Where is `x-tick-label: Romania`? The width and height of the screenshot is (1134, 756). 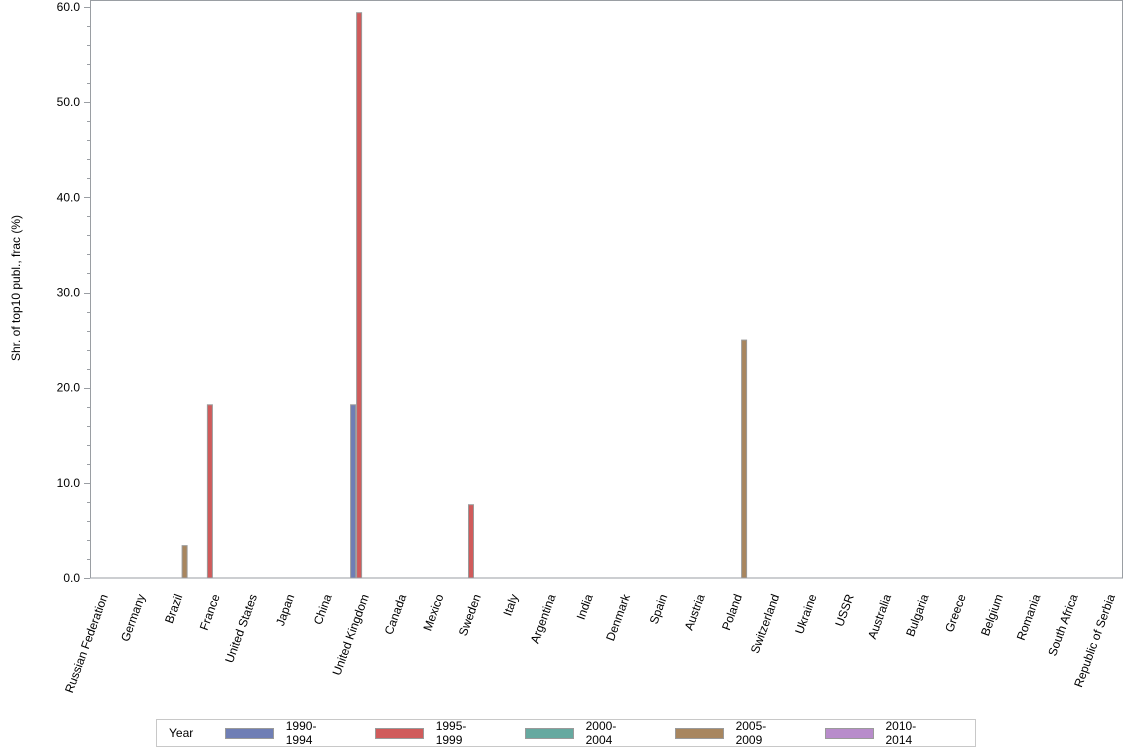
x-tick-label: Romania is located at coordinates (1029, 617).